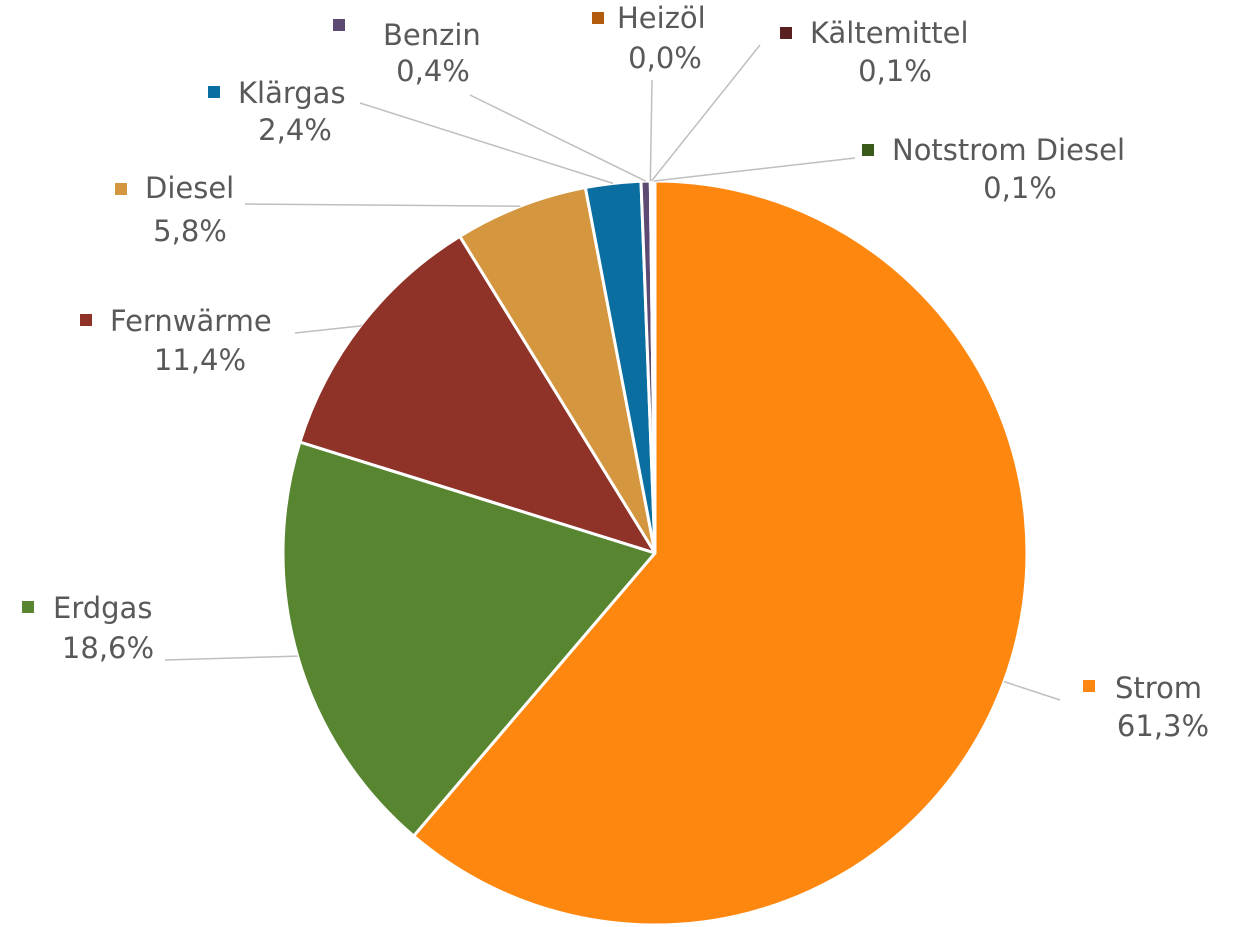 Image resolution: width=1243 pixels, height=927 pixels. Describe the element at coordinates (190, 231) in the screenshot. I see `slice-value: 5,8%` at that location.